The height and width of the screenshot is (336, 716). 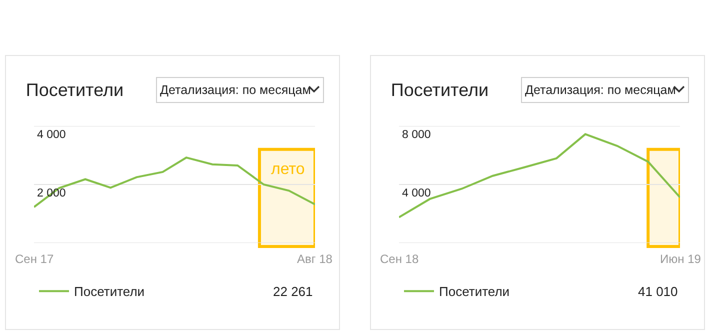 I want to click on x-tick-label: Сен 18, so click(x=399, y=259).